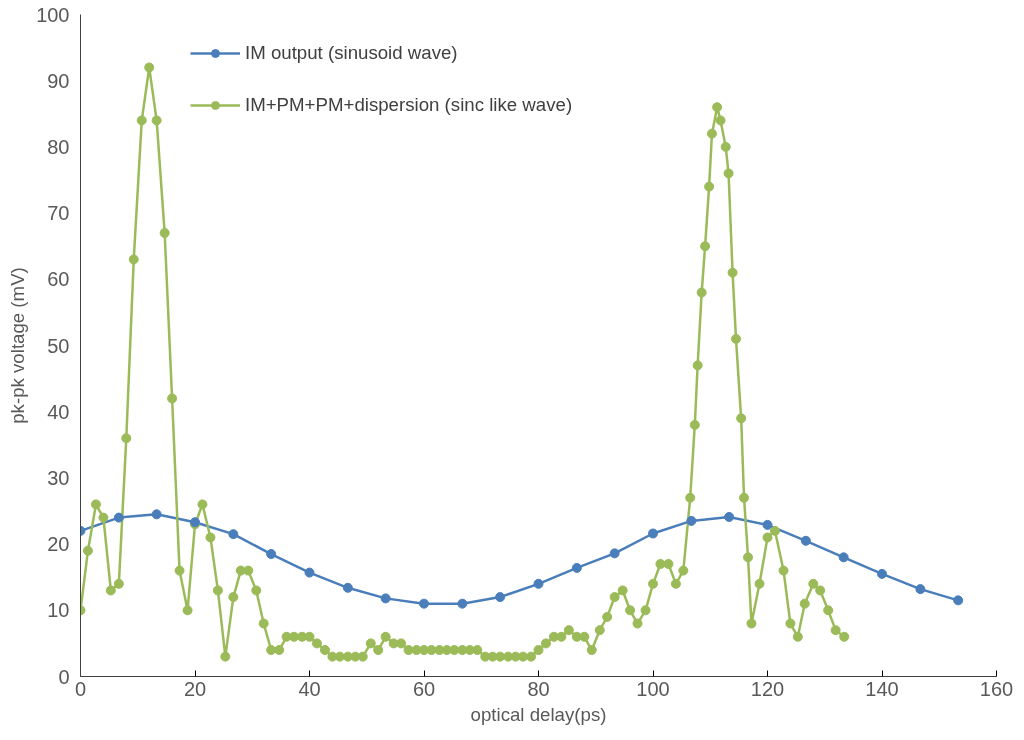  What do you see at coordinates (58, 477) in the screenshot?
I see `y-tick-label: 30` at bounding box center [58, 477].